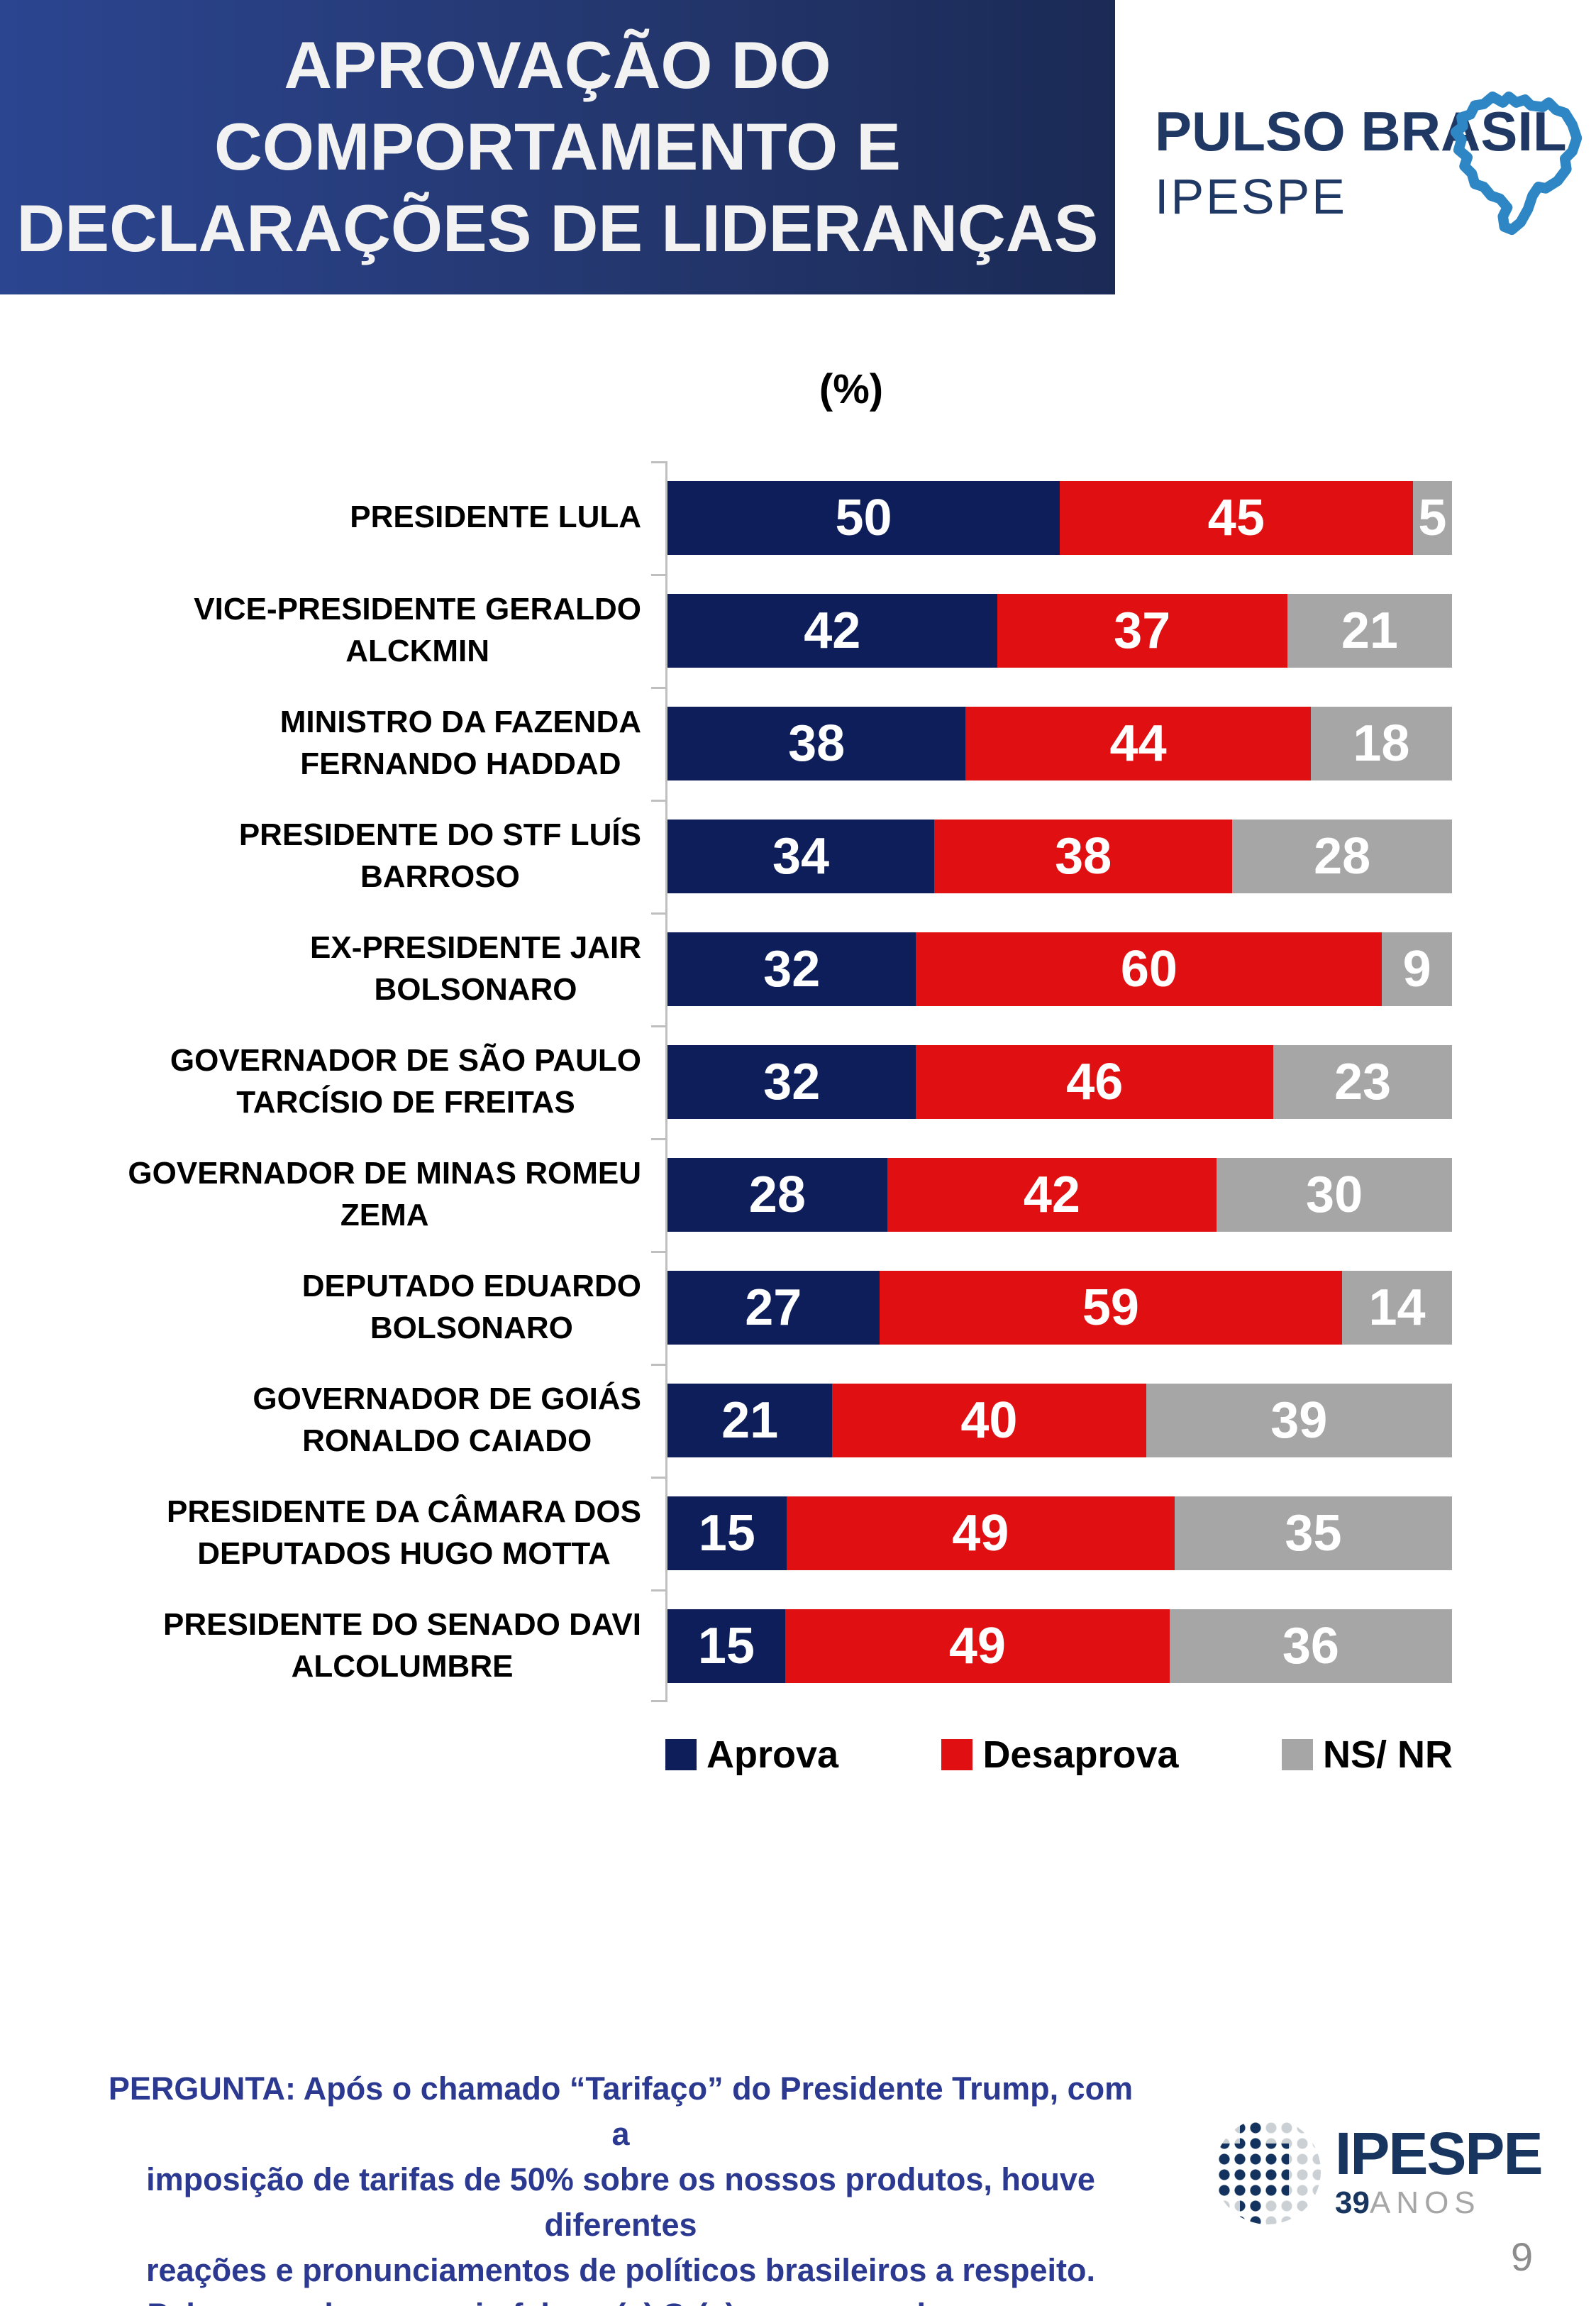 The width and height of the screenshot is (1596, 2306). Describe the element at coordinates (989, 1420) in the screenshot. I see `bar-segment-desaprova: 40` at that location.